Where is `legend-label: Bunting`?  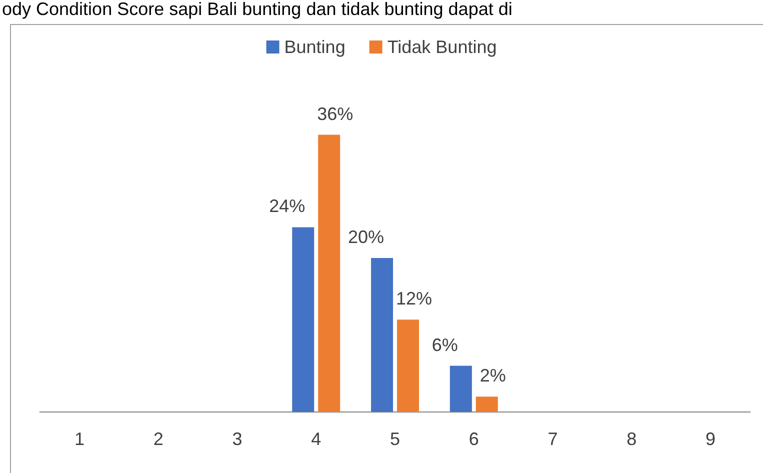
legend-label: Bunting is located at coordinates (315, 47).